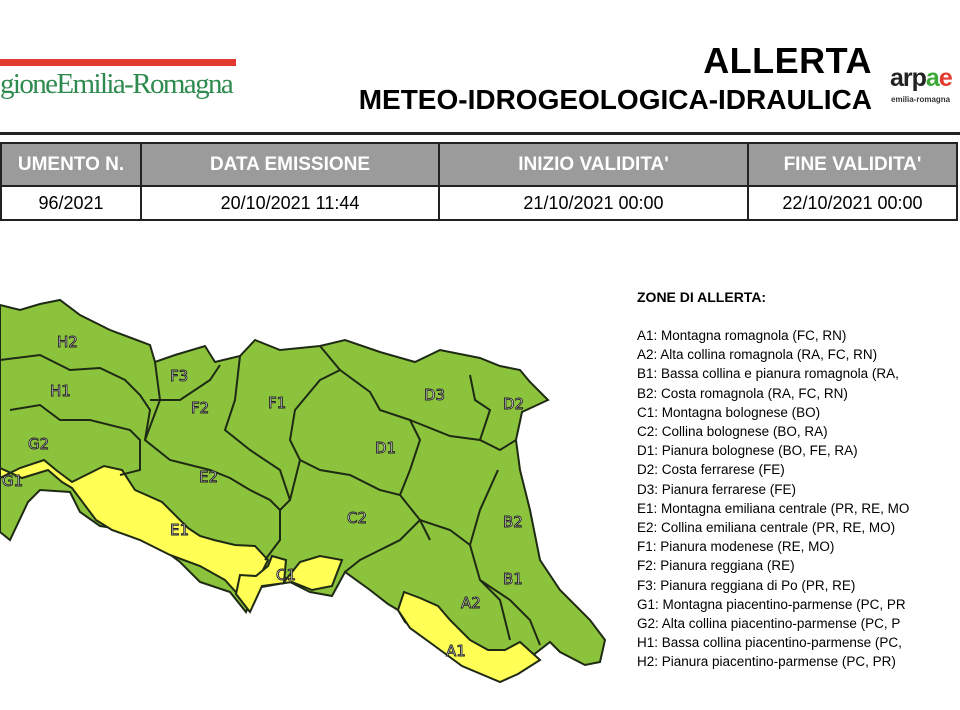 The height and width of the screenshot is (710, 960). What do you see at coordinates (385, 448) in the screenshot?
I see `zone-label-d1: D1` at bounding box center [385, 448].